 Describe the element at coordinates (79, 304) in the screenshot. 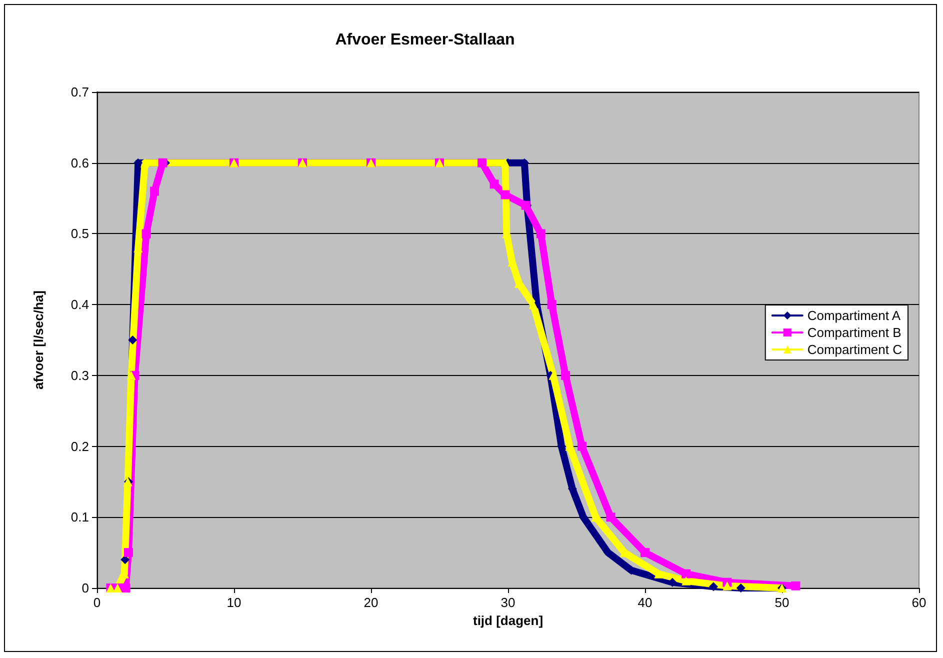

I see `y-tick-label: 0.4` at that location.